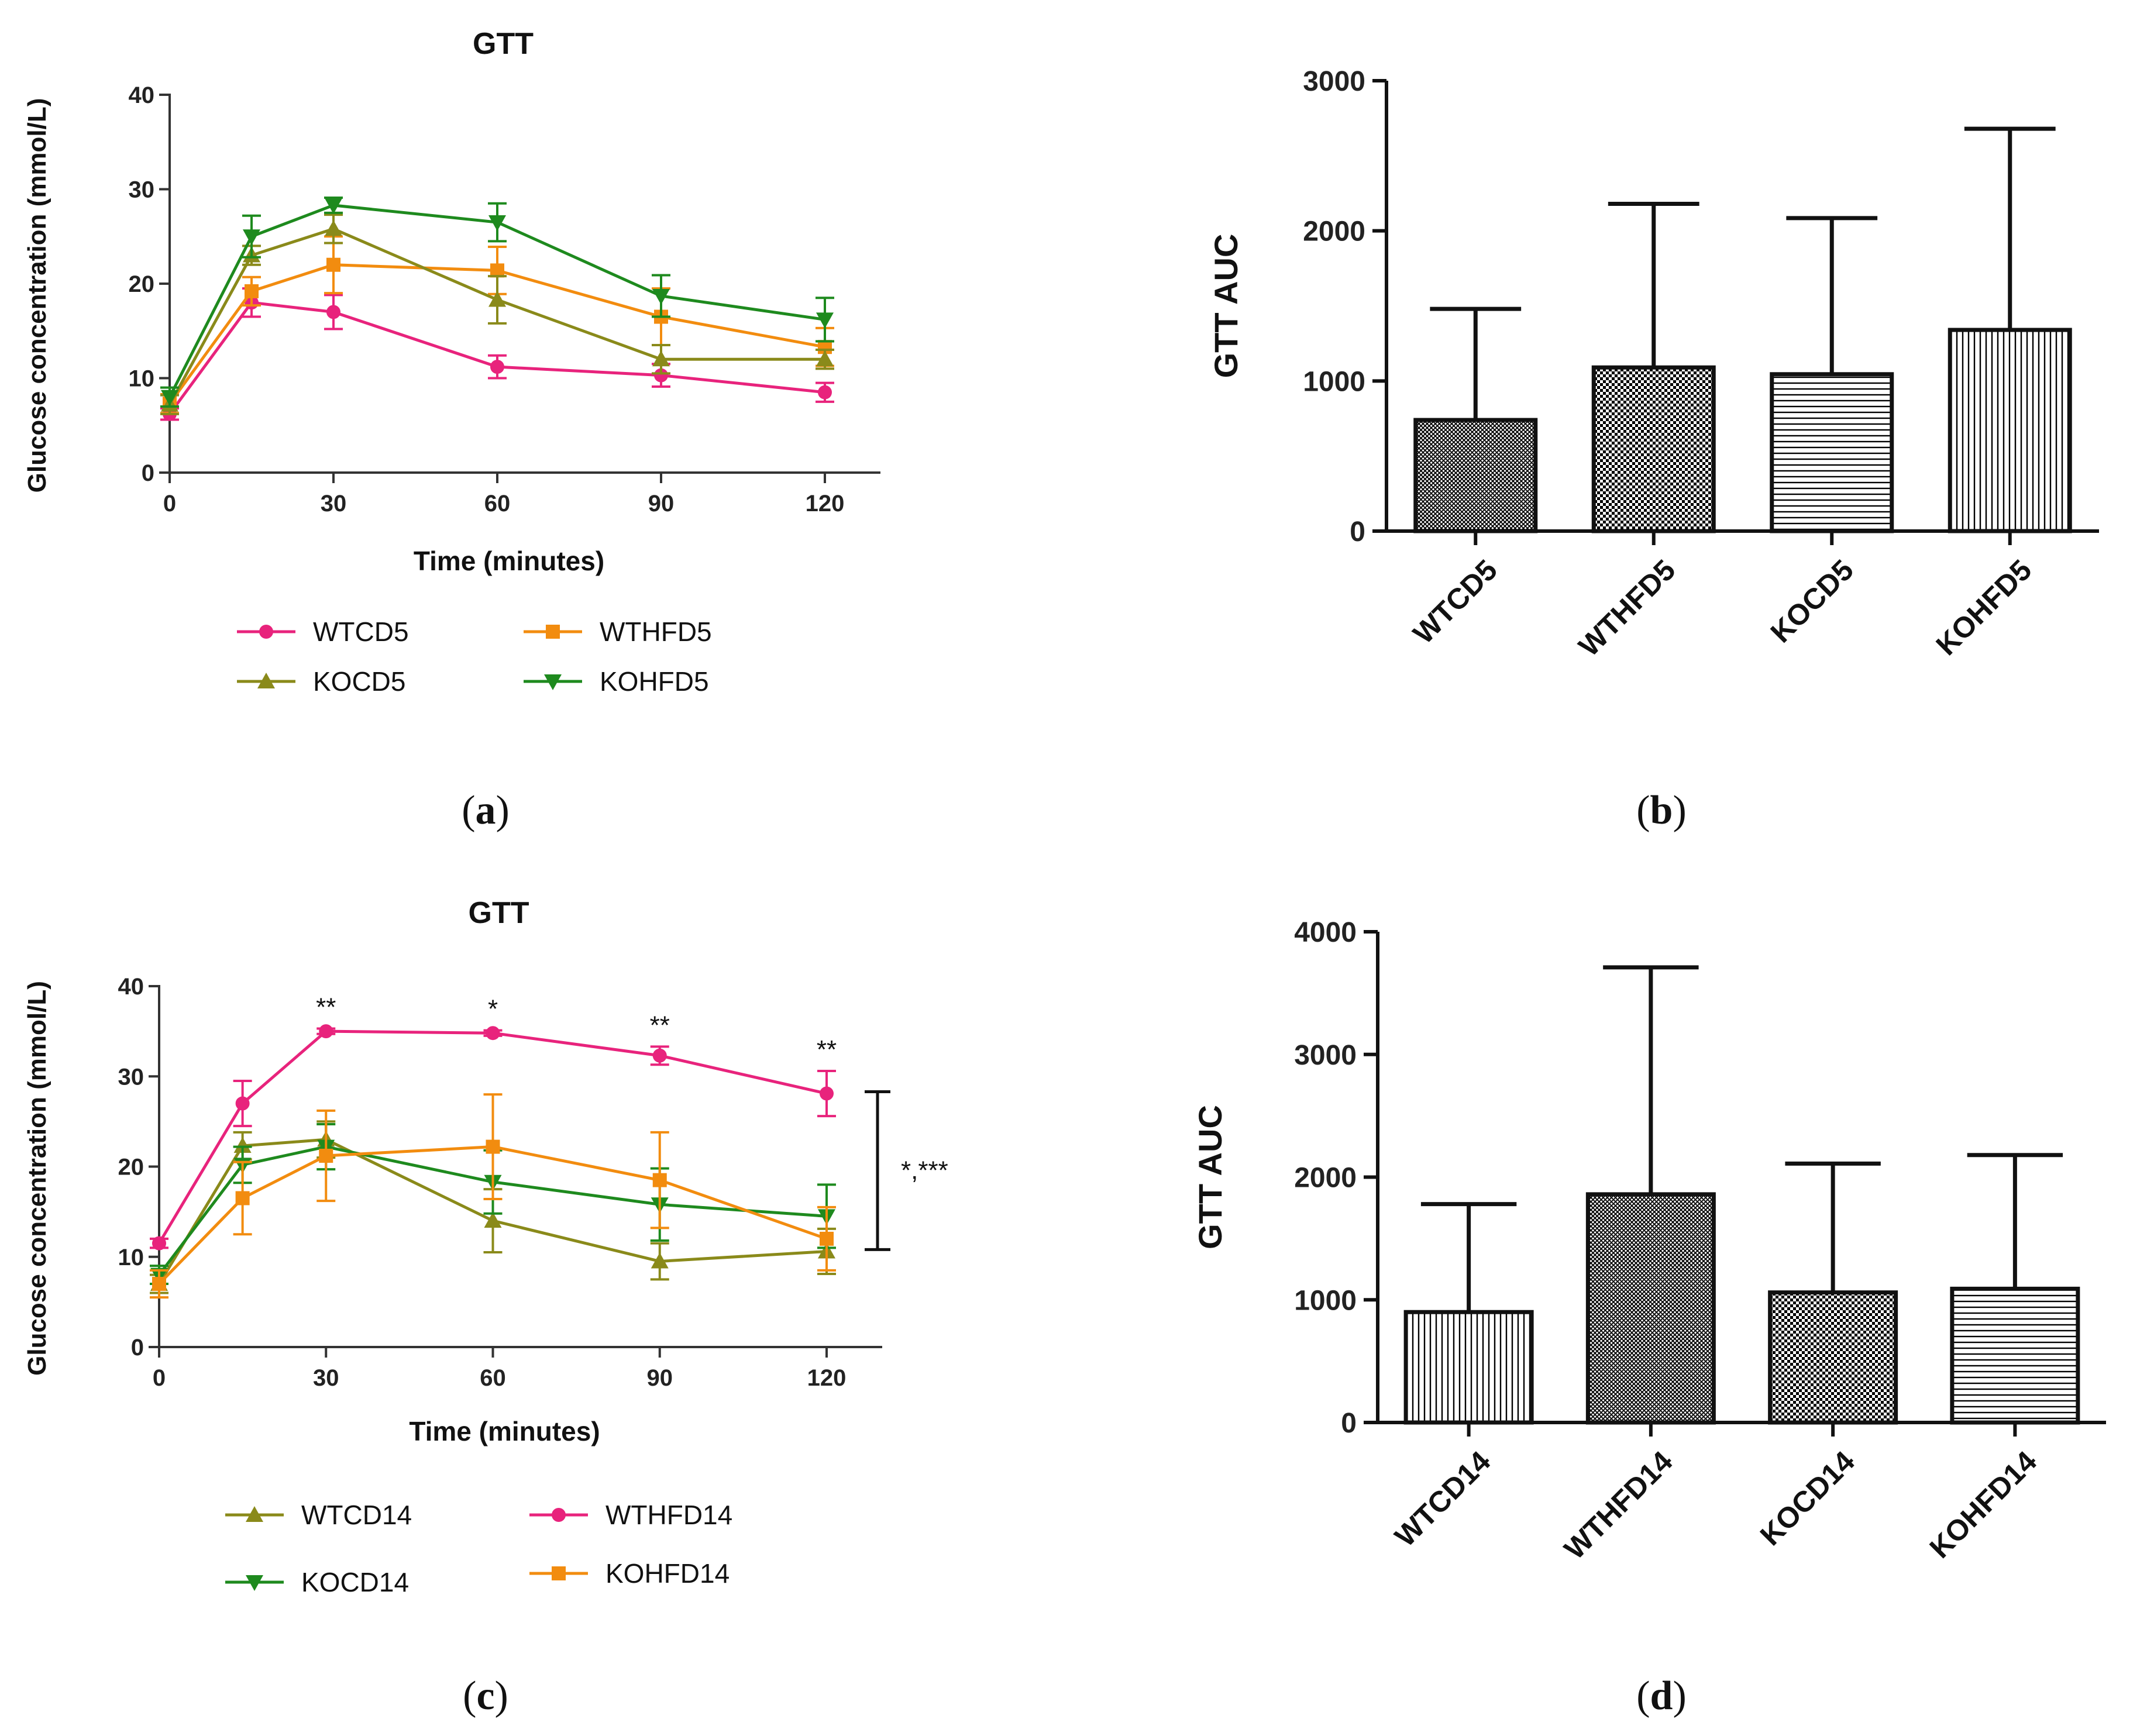  I want to click on panel-label-letter: b, so click(1661, 810).